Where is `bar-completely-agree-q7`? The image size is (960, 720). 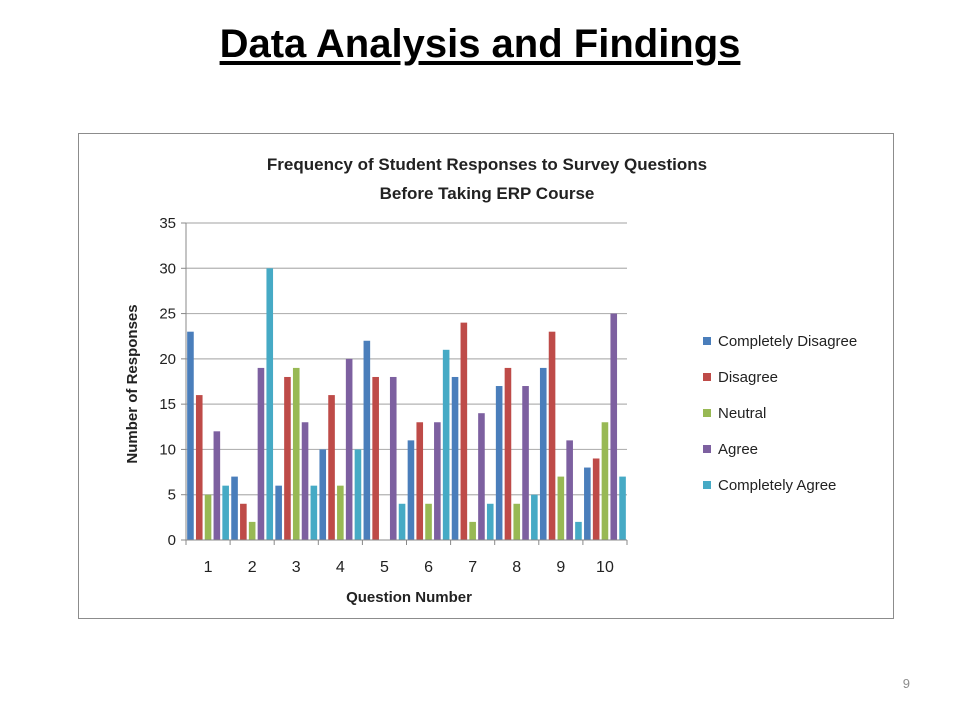 bar-completely-agree-q7 is located at coordinates (490, 521).